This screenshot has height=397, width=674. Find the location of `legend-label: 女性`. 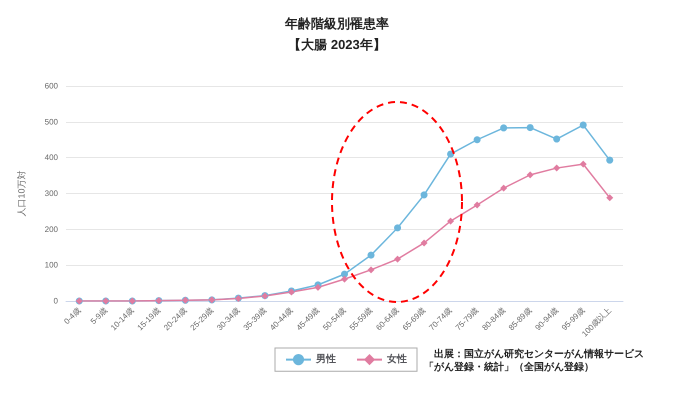

legend-label: 女性 is located at coordinates (396, 359).